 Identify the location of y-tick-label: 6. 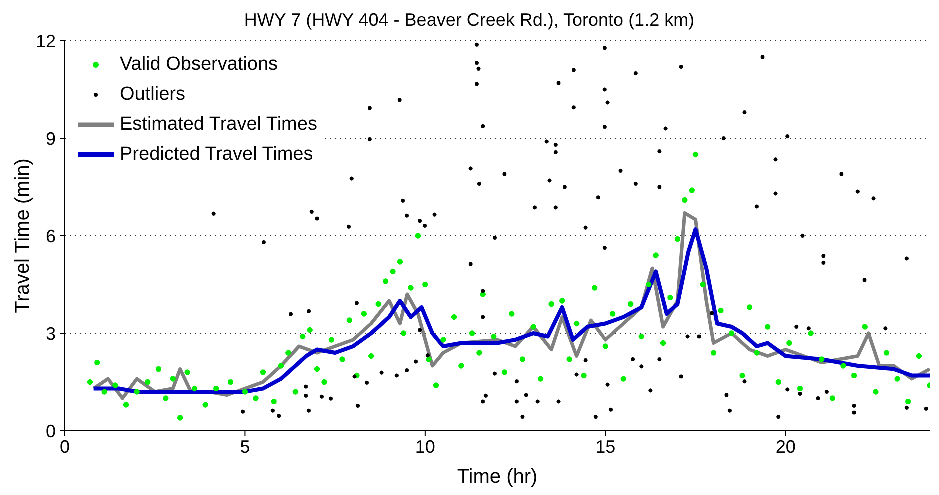
(51, 236).